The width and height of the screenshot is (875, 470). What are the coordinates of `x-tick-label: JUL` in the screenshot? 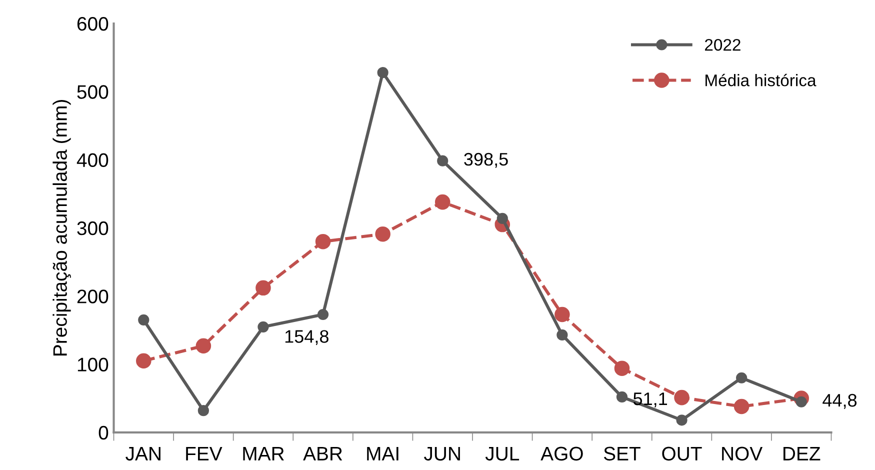 It's located at (502, 454).